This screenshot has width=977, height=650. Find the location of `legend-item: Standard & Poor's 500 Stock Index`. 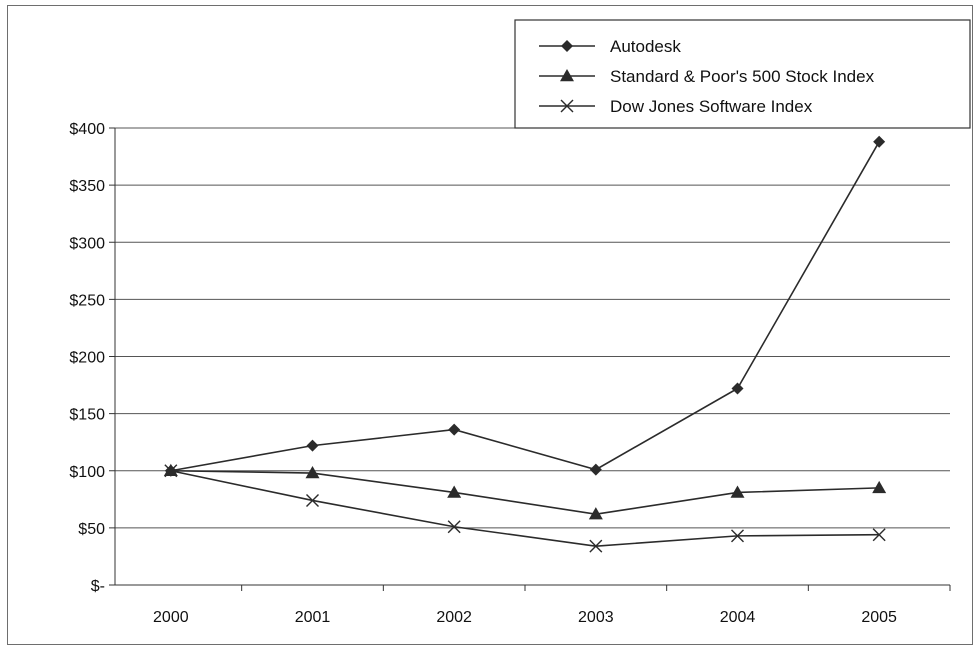

legend-item: Standard & Poor's 500 Stock Index is located at coordinates (707, 76).